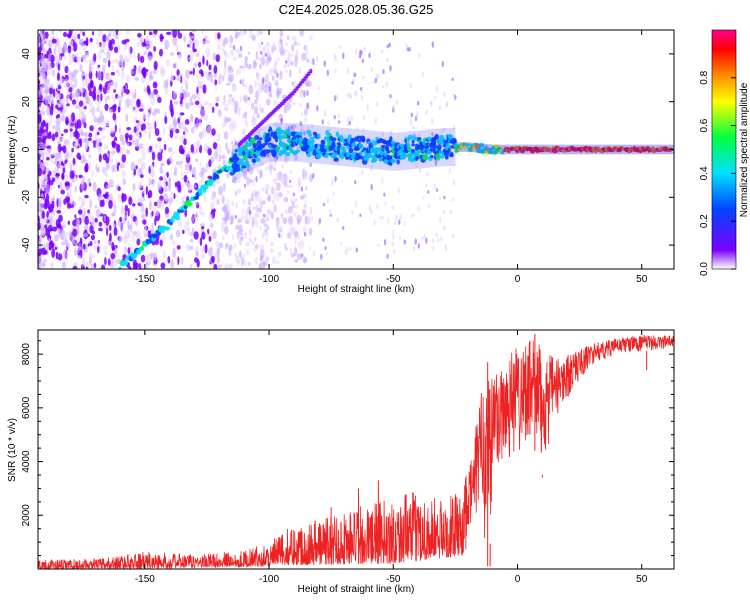 This screenshot has height=600, width=750. I want to click on x-tick-label: -50, so click(393, 279).